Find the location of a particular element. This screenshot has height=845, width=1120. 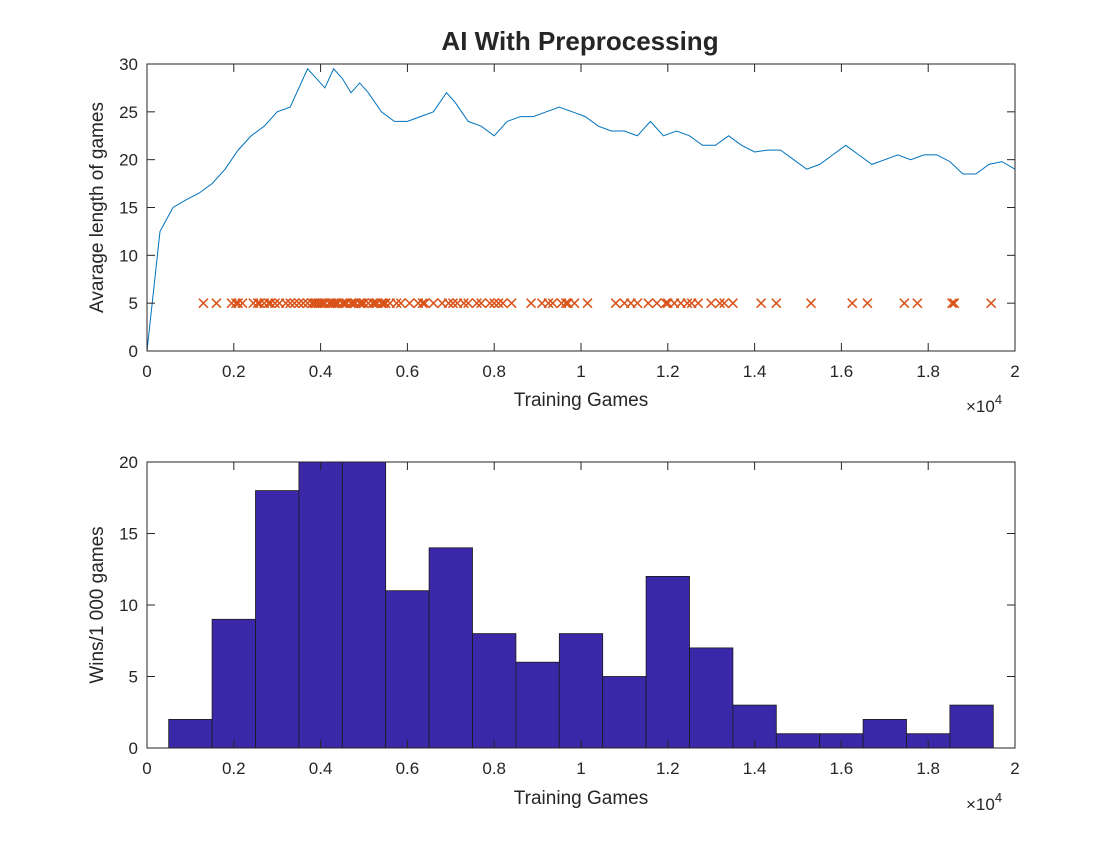

line-plot-xtick-label: 1.2 is located at coordinates (668, 371).